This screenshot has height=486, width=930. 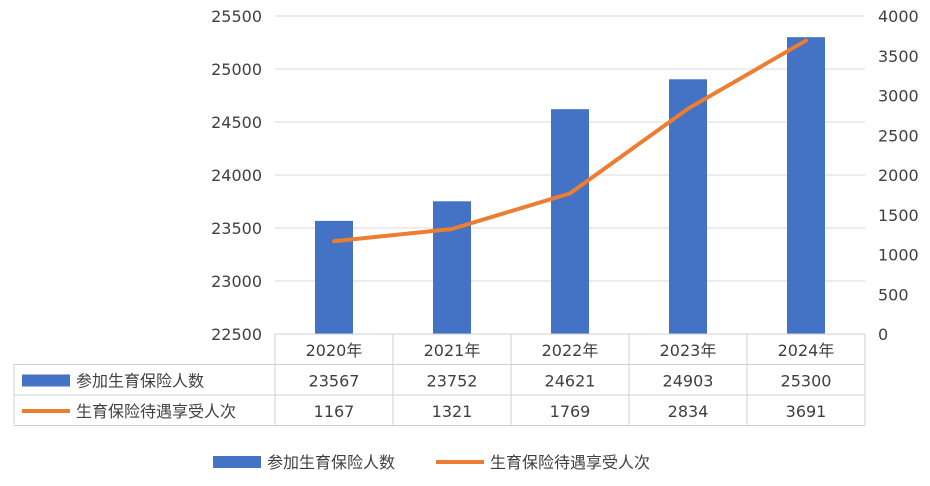 What do you see at coordinates (452, 411) in the screenshot?
I see `table-value: 1321` at bounding box center [452, 411].